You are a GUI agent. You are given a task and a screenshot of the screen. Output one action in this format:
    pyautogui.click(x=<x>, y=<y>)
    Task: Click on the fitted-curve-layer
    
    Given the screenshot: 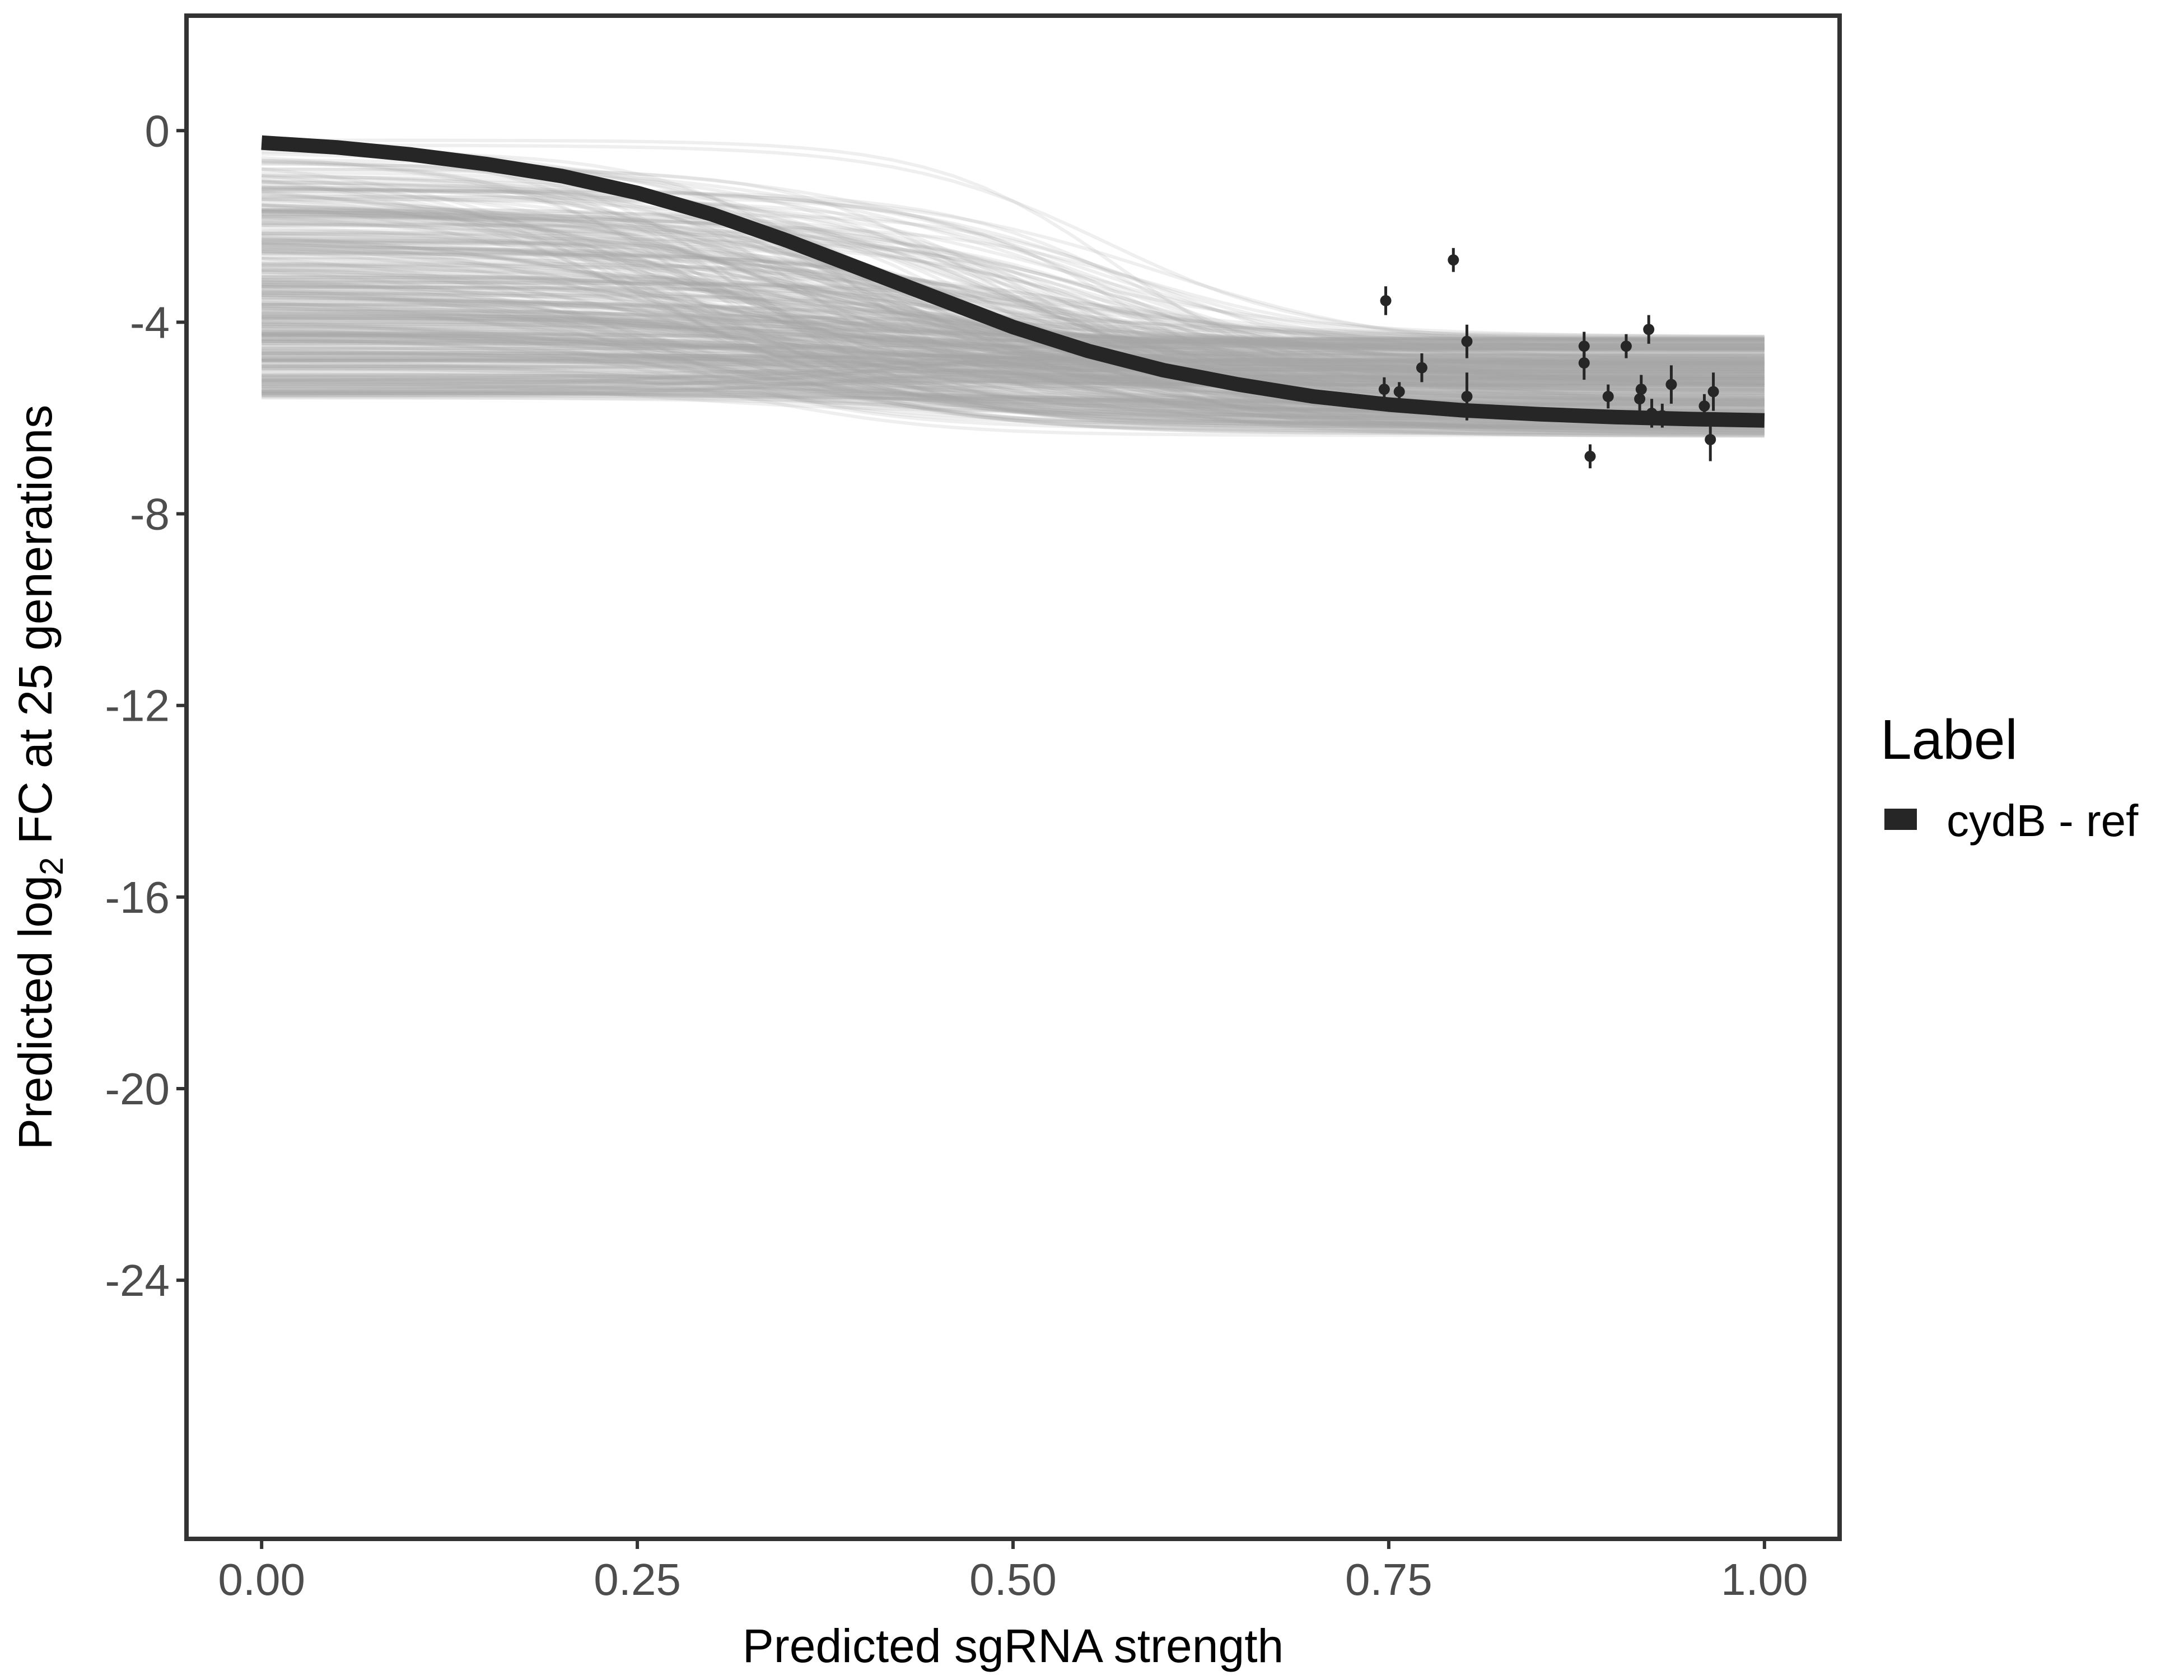 What is the action you would take?
    pyautogui.click(x=1013, y=282)
    